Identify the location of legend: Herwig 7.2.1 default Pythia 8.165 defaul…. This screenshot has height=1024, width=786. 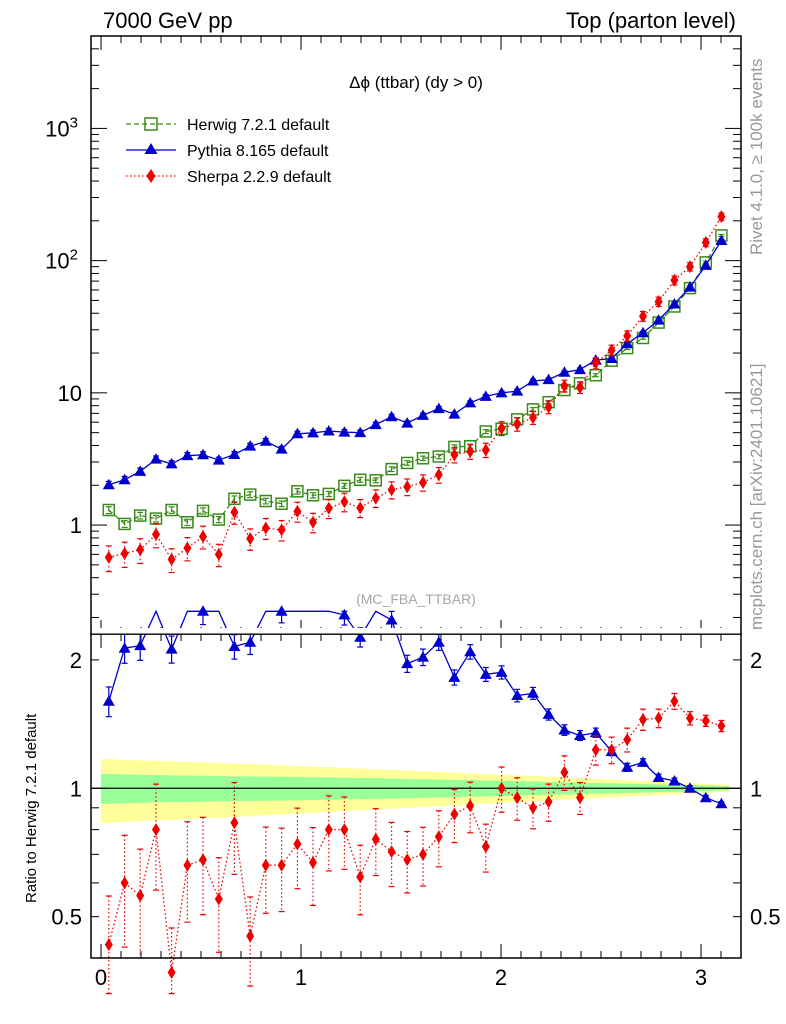
(229, 151).